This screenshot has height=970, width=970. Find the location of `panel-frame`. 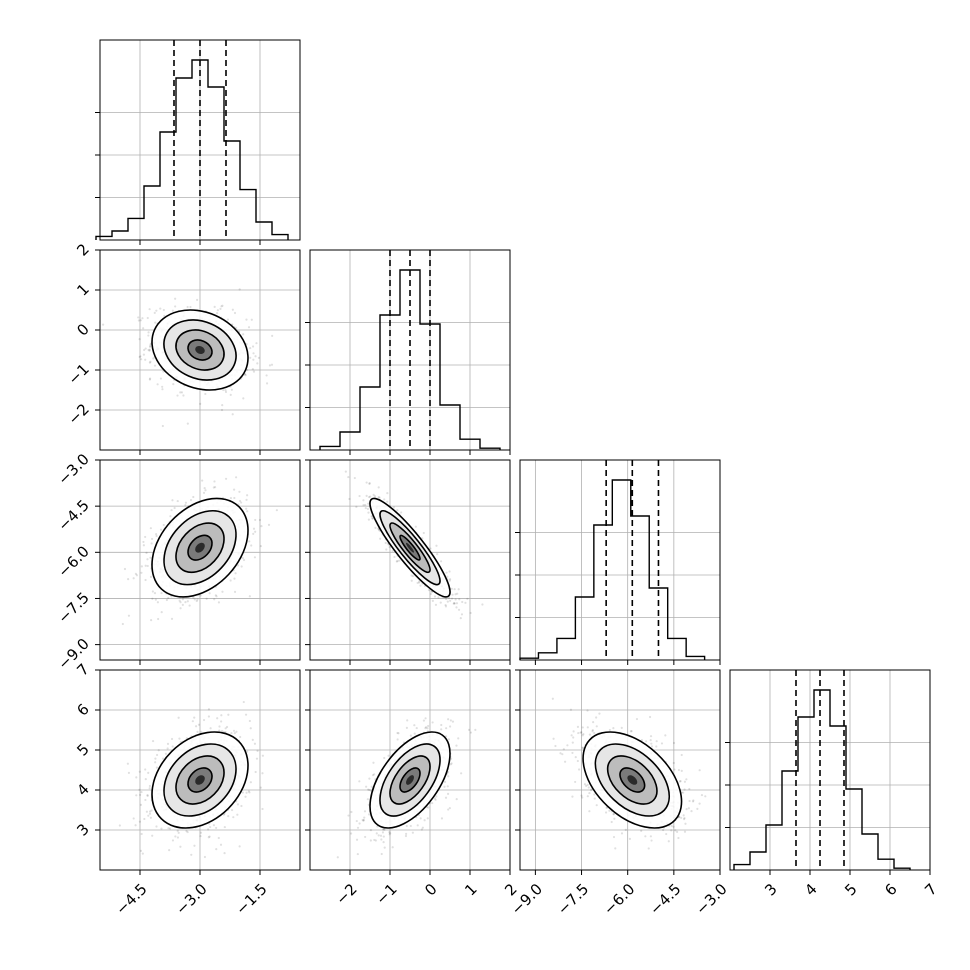

panel-frame is located at coordinates (410, 350).